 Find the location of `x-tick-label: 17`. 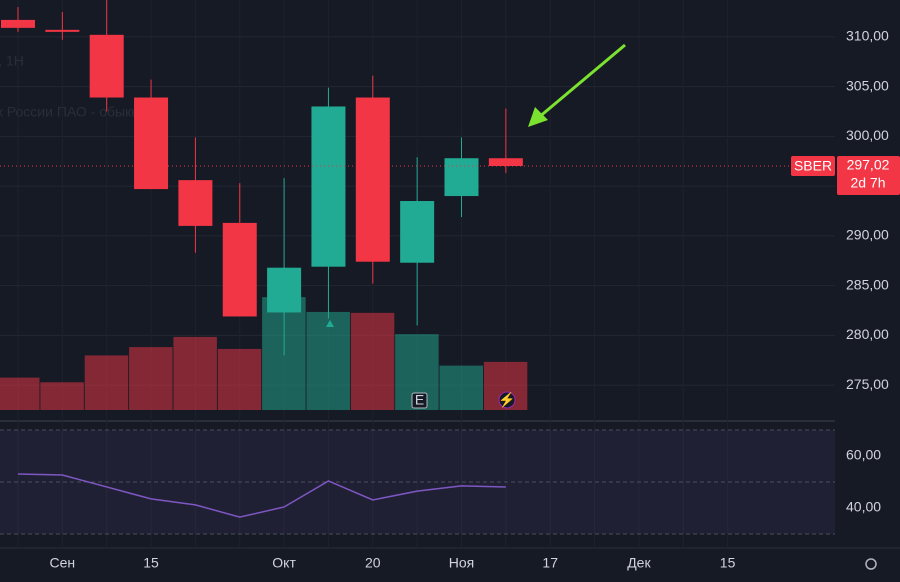

x-tick-label: 17 is located at coordinates (550, 563).